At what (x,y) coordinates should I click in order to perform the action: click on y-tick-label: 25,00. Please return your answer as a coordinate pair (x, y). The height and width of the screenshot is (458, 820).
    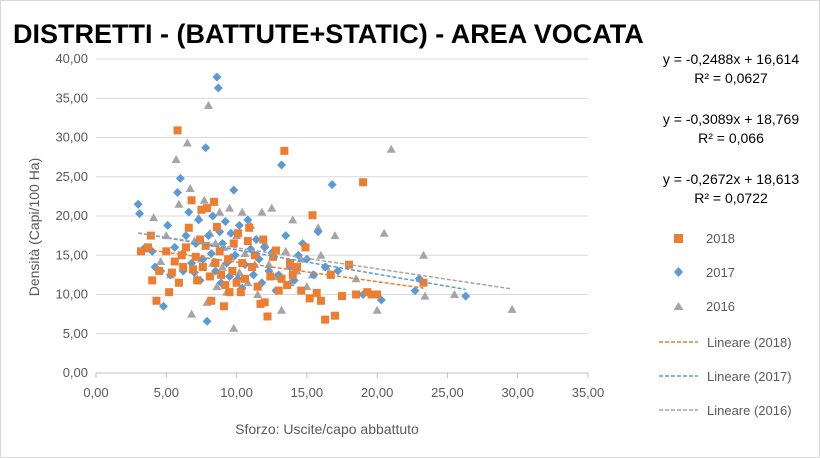
    Looking at the image, I should click on (71, 176).